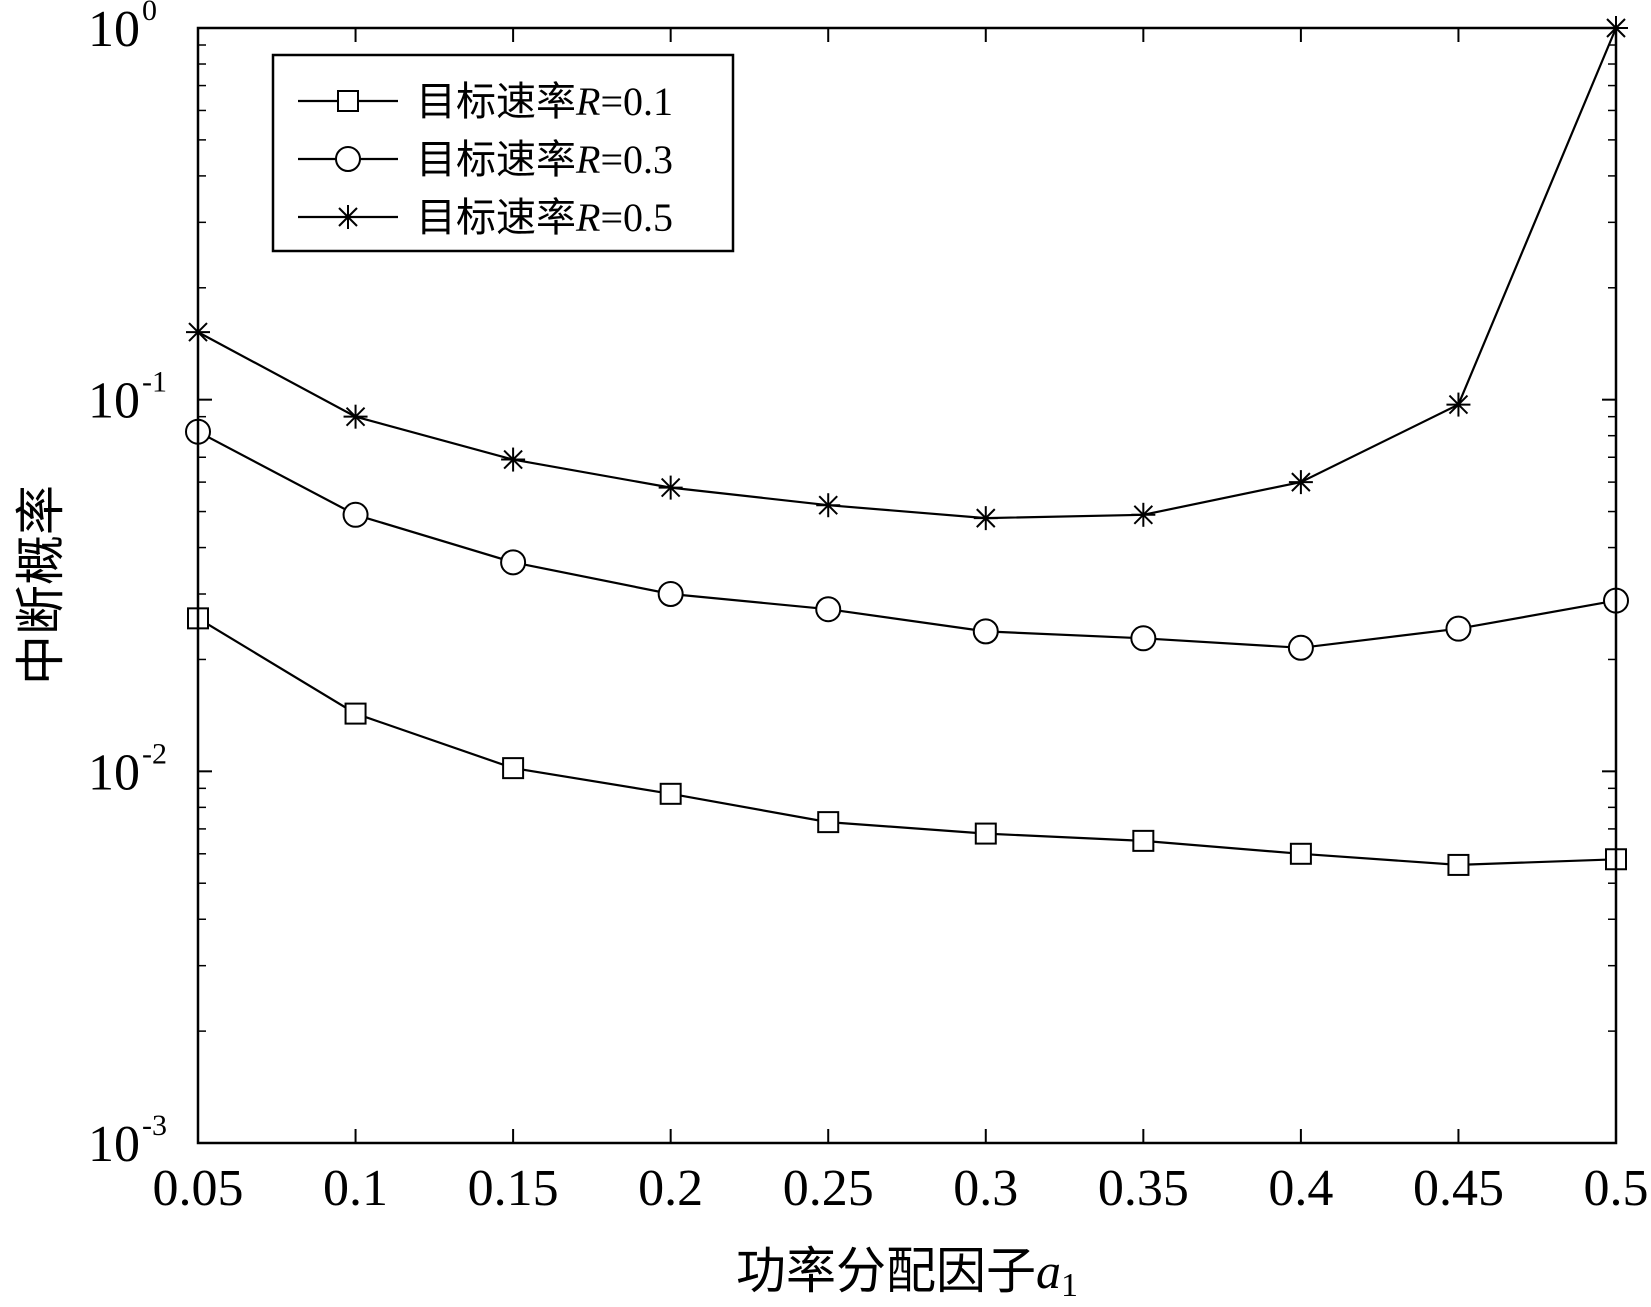  I want to click on y-tick-exponent: -2, so click(154, 753).